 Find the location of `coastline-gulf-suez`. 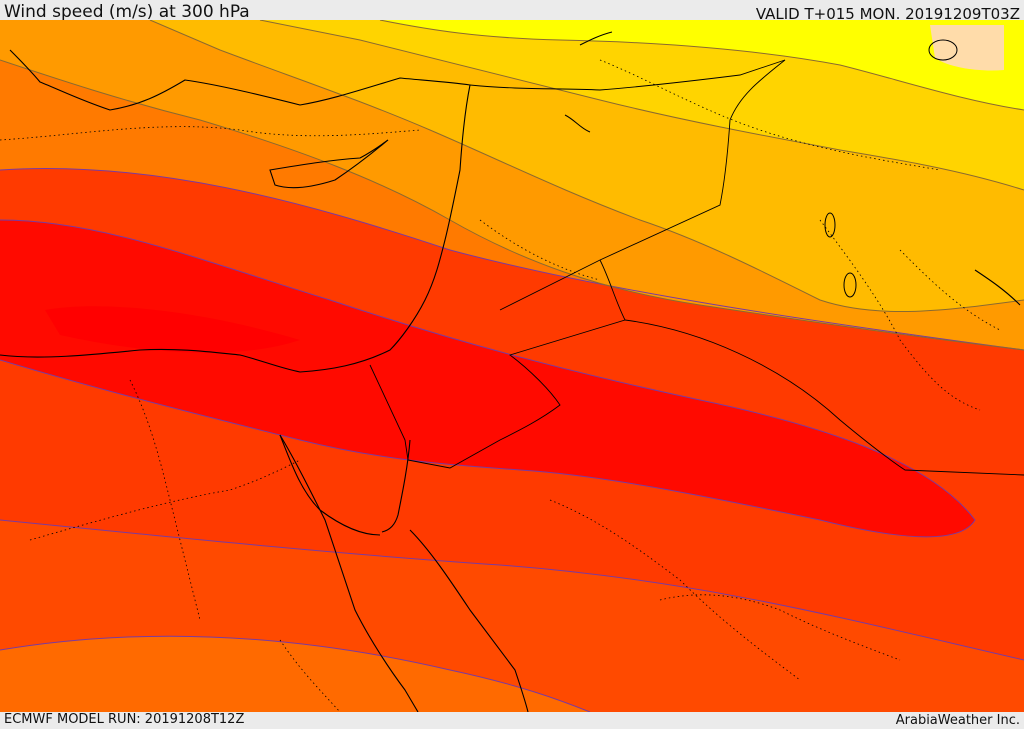

coastline-gulf-suez is located at coordinates (330, 485).